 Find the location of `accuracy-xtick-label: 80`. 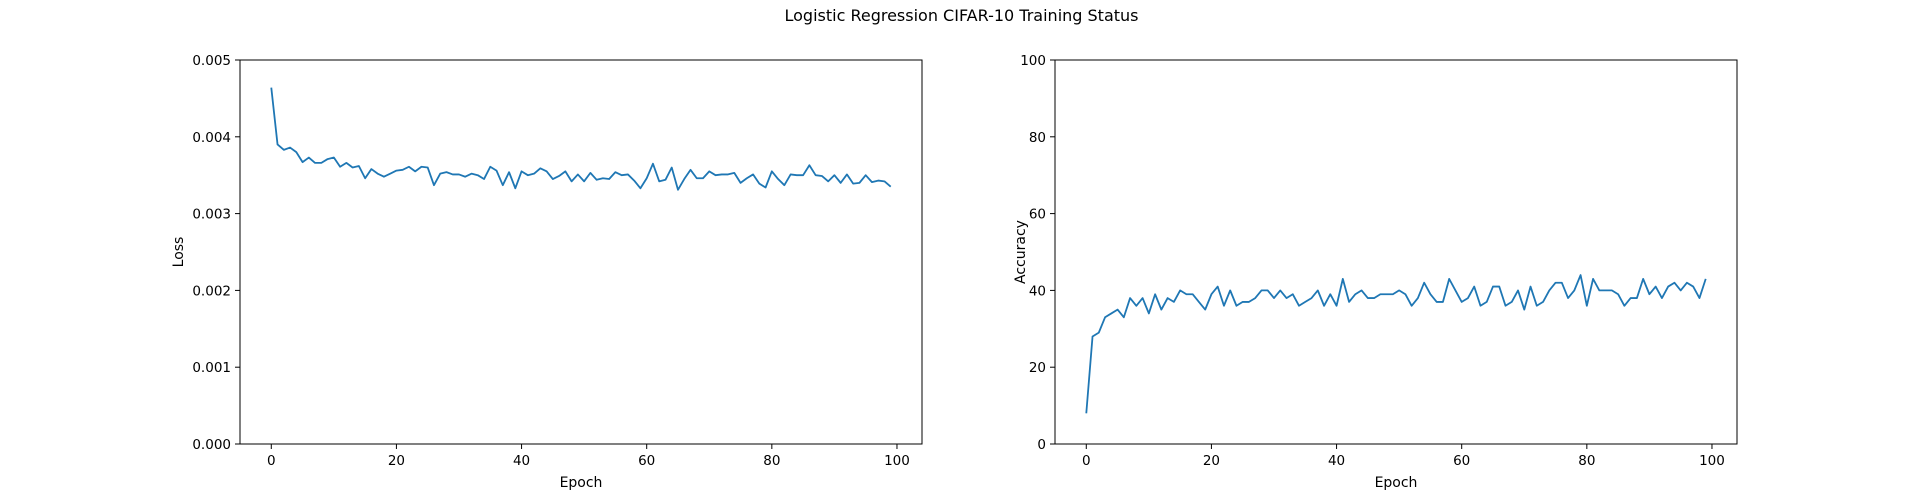

accuracy-xtick-label: 80 is located at coordinates (1586, 461).